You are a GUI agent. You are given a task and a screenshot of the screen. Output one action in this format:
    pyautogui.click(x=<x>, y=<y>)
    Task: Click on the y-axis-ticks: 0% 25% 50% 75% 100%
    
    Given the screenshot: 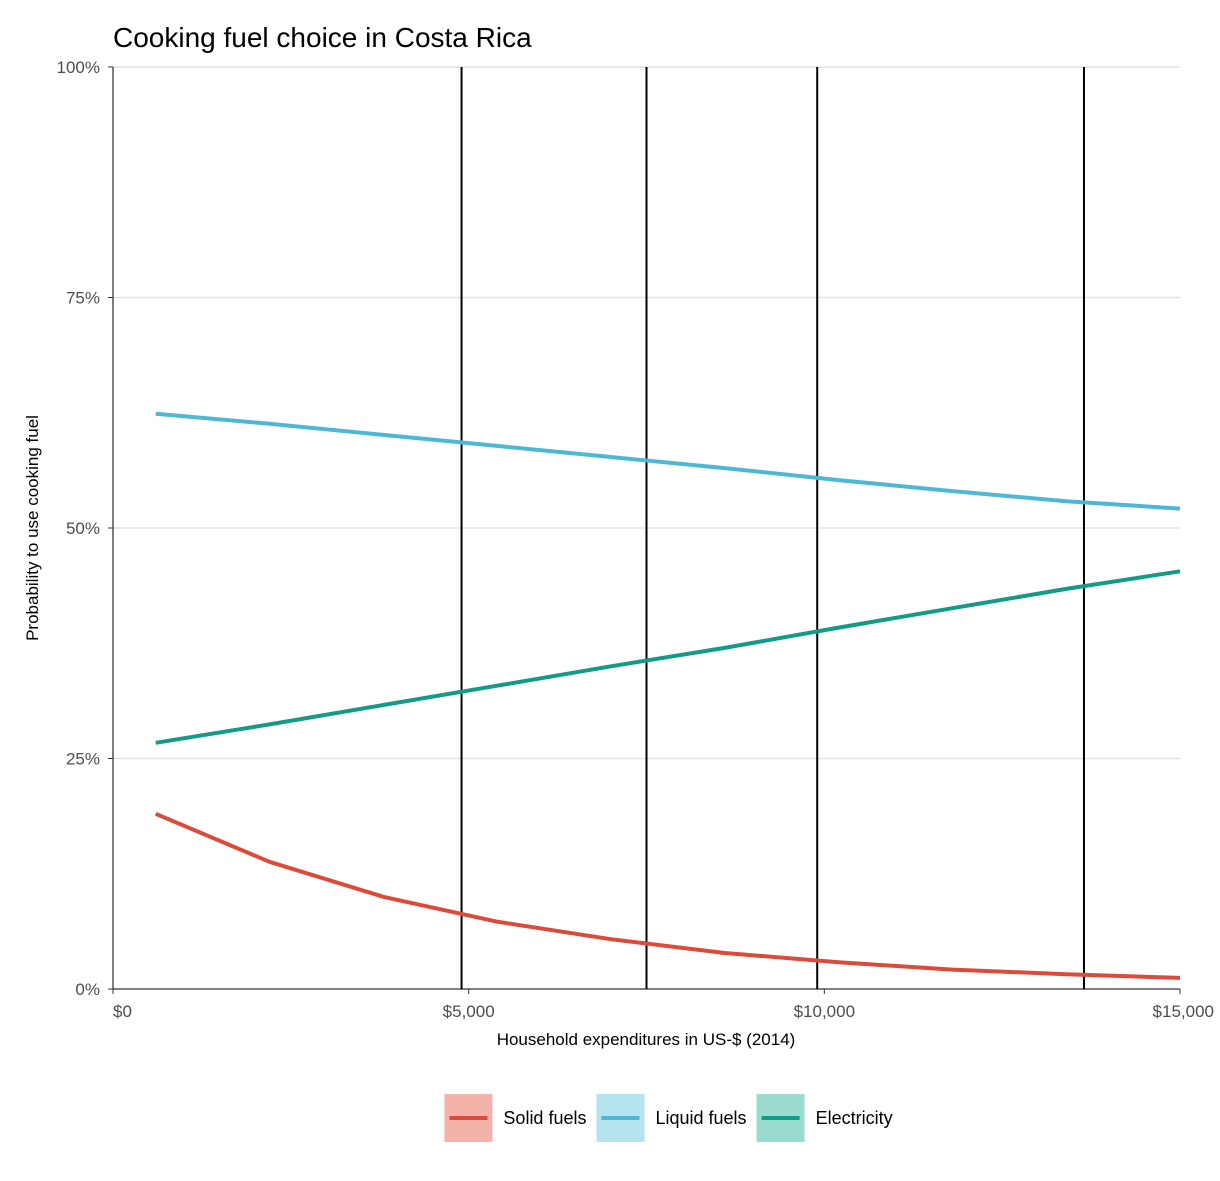 What is the action you would take?
    pyautogui.click(x=85, y=528)
    